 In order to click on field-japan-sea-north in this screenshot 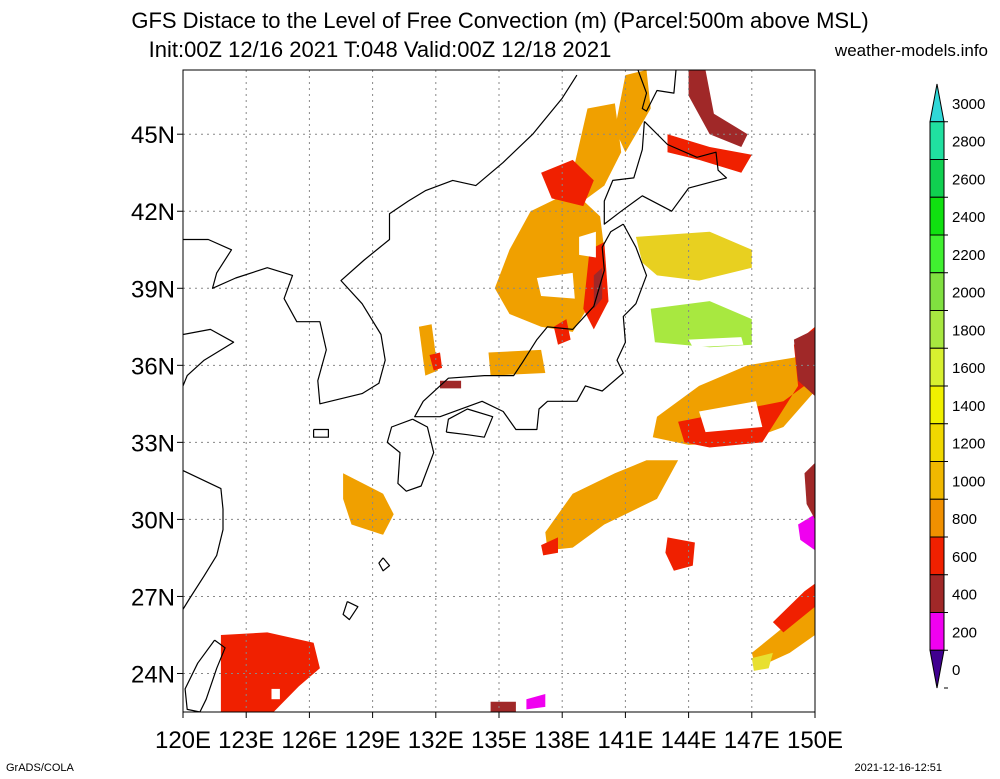, I will do `click(549, 261)`.